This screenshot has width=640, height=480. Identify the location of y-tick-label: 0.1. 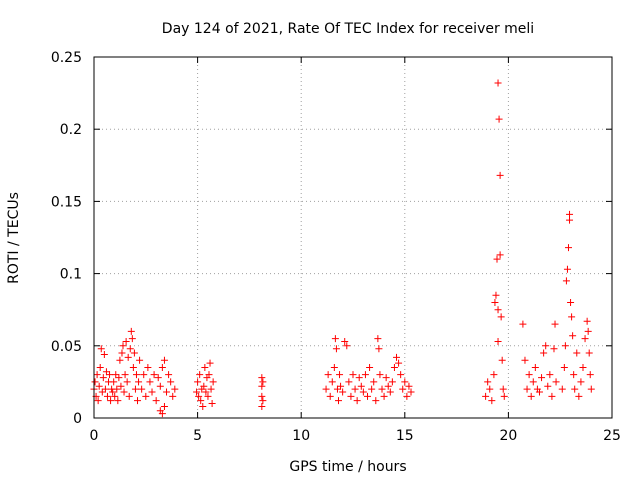
(71, 275).